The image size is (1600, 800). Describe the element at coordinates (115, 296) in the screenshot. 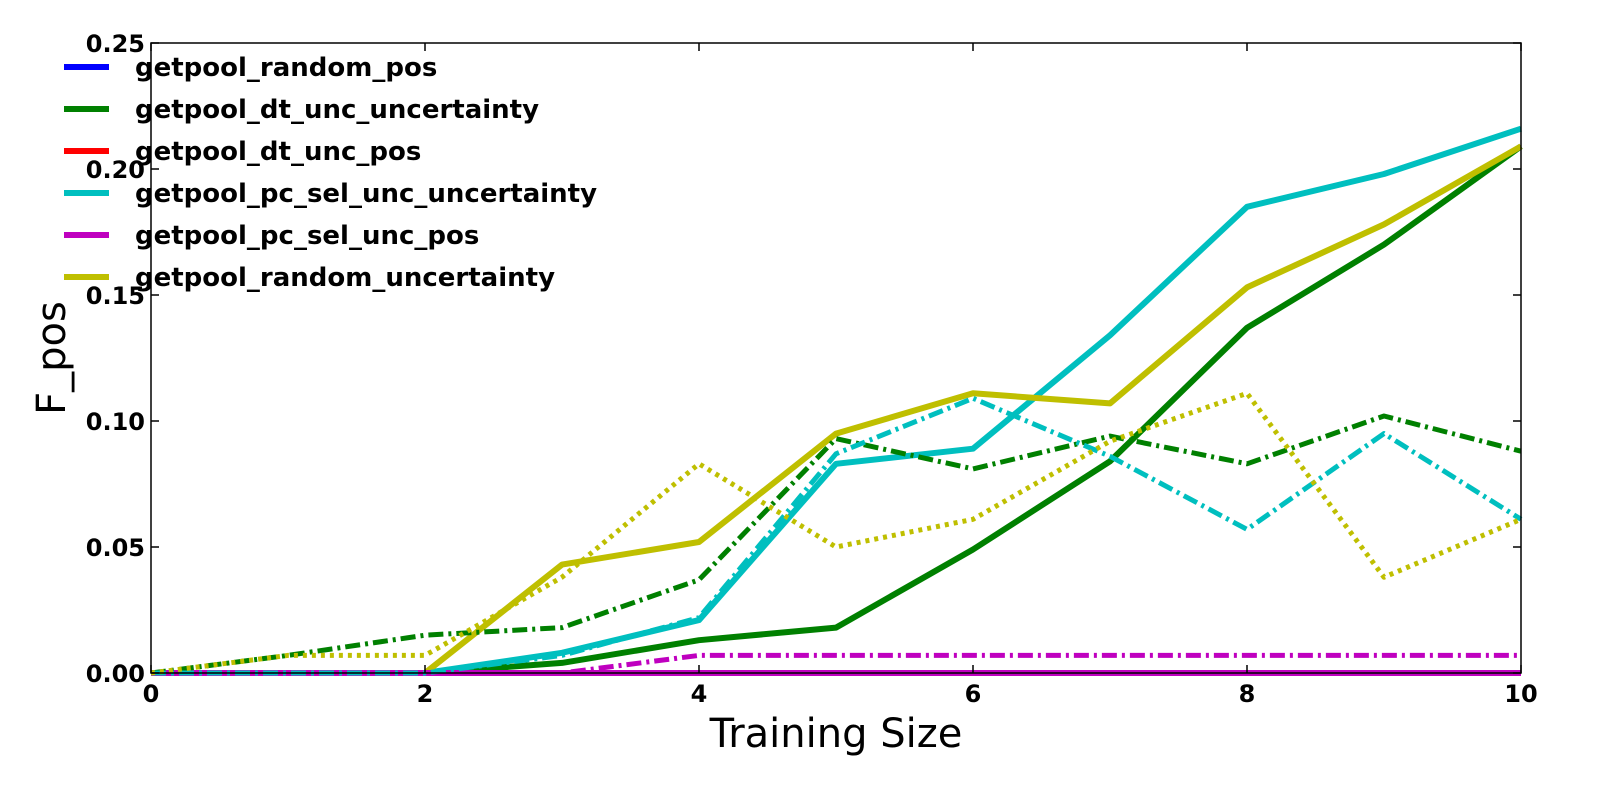

I see `y-tick-label: 0.15` at that location.